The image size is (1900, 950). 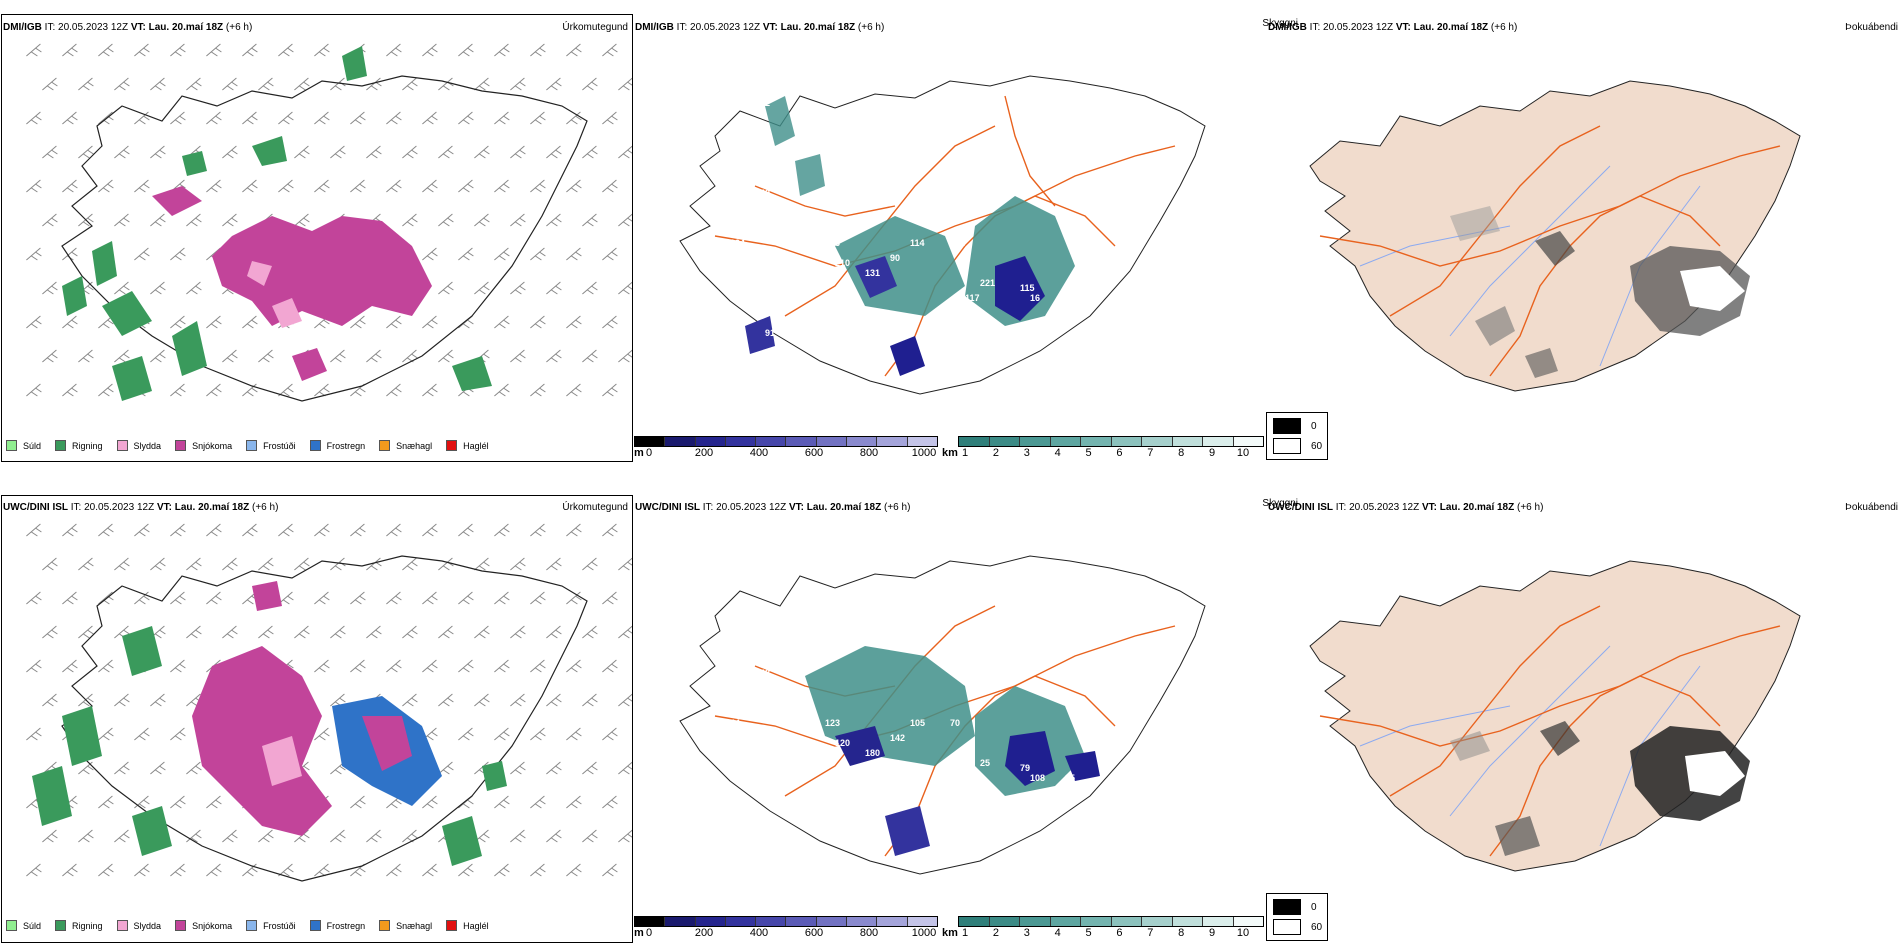 I want to click on tick-label: 9, so click(x=1212, y=933).